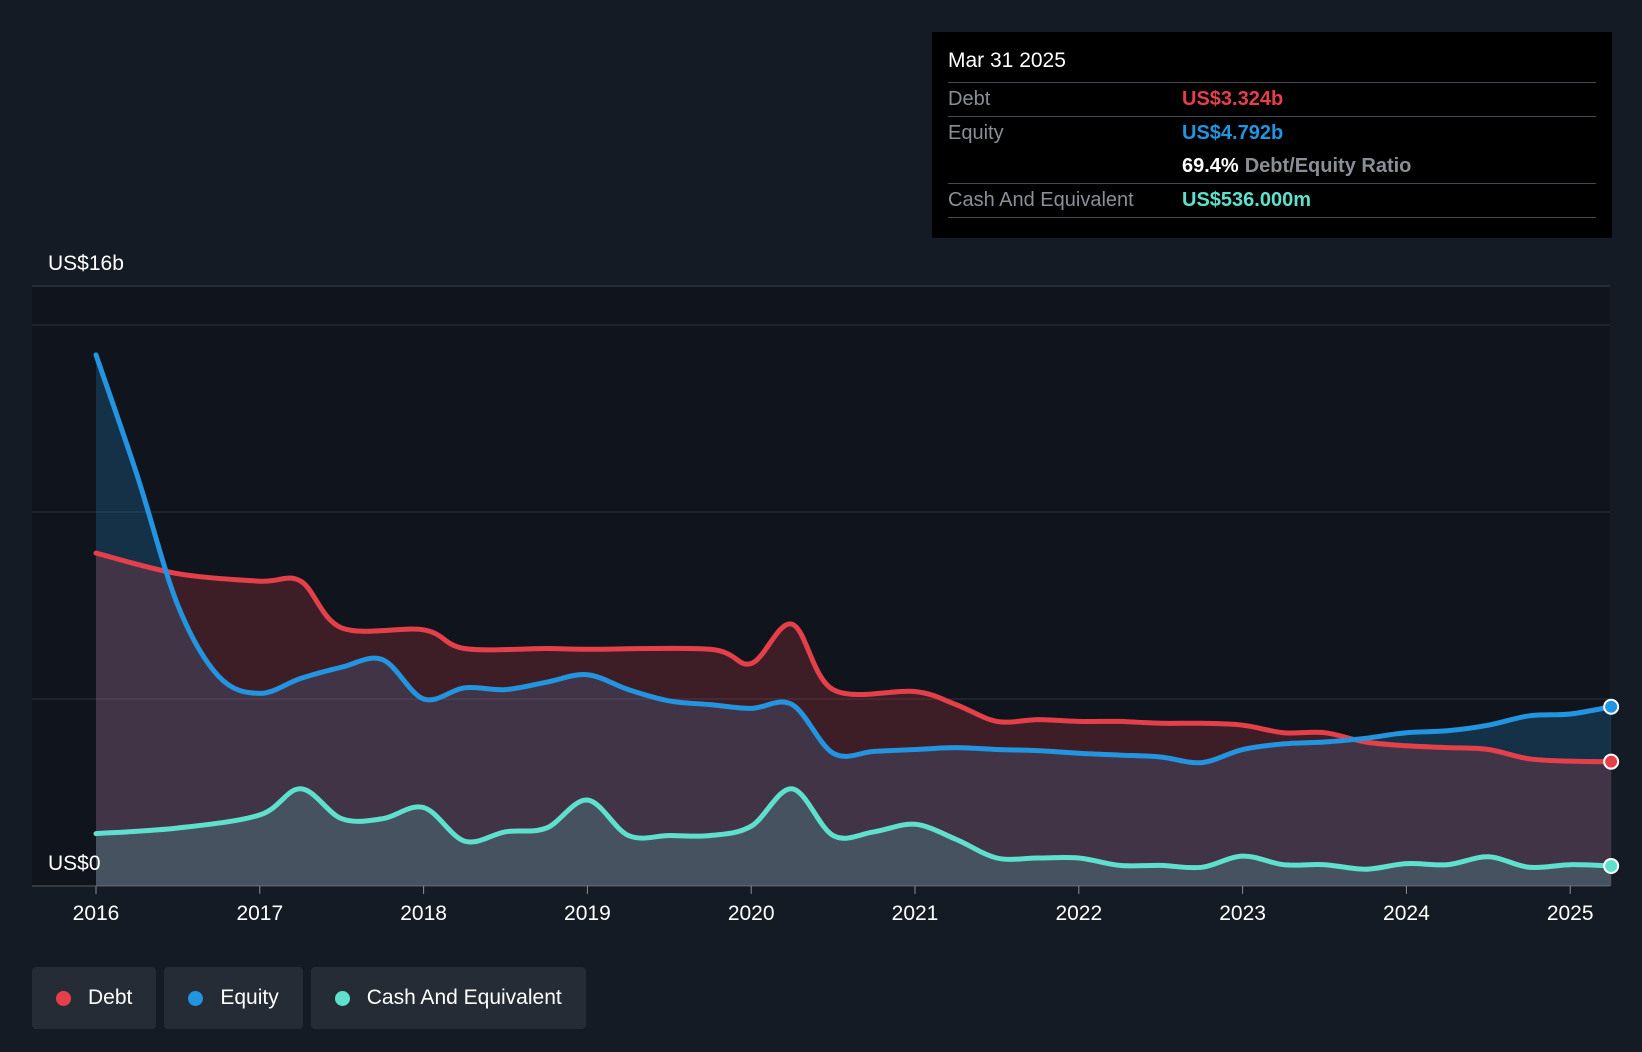 The image size is (1642, 1052). What do you see at coordinates (1233, 133) in the screenshot?
I see `tooltip-equity-value: US$4.792b` at bounding box center [1233, 133].